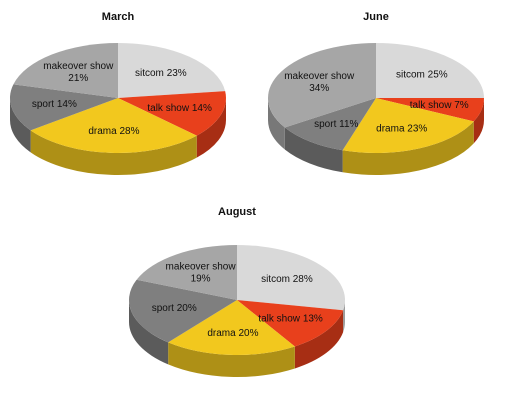 The width and height of the screenshot is (512, 400). Describe the element at coordinates (348, 124) in the screenshot. I see `slice-value: 11%` at that location.